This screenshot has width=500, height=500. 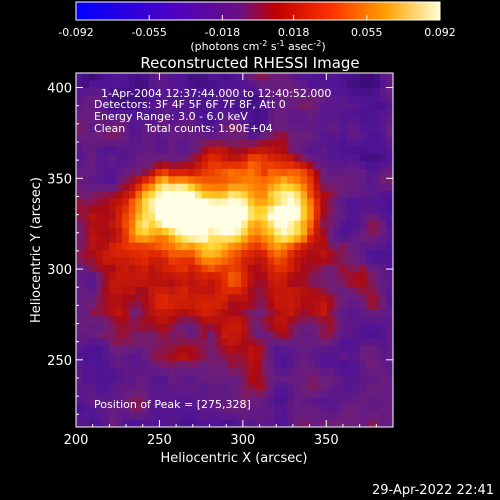 What do you see at coordinates (257, 46) in the screenshot?
I see `colorbar-units: (photons cm-2 s-1 asec-2)` at bounding box center [257, 46].